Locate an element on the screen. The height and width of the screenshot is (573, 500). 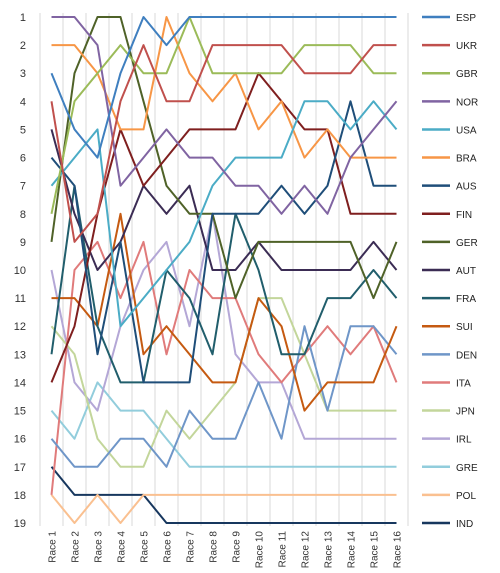
legend-label: ITA is located at coordinates (463, 383).